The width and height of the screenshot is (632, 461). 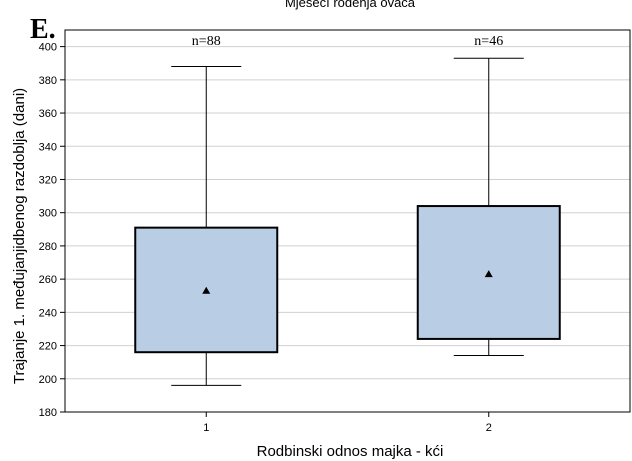 What do you see at coordinates (489, 428) in the screenshot?
I see `x-tick-label: 2` at bounding box center [489, 428].